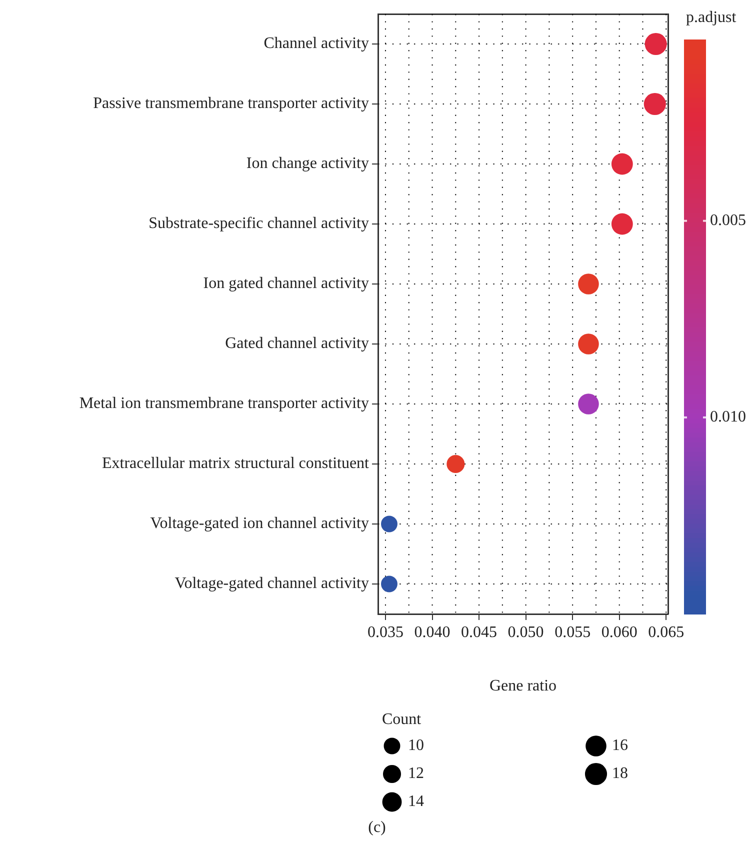 The height and width of the screenshot is (844, 755). Describe the element at coordinates (286, 283) in the screenshot. I see `y-tick-label: Ion gated channel activity` at that location.